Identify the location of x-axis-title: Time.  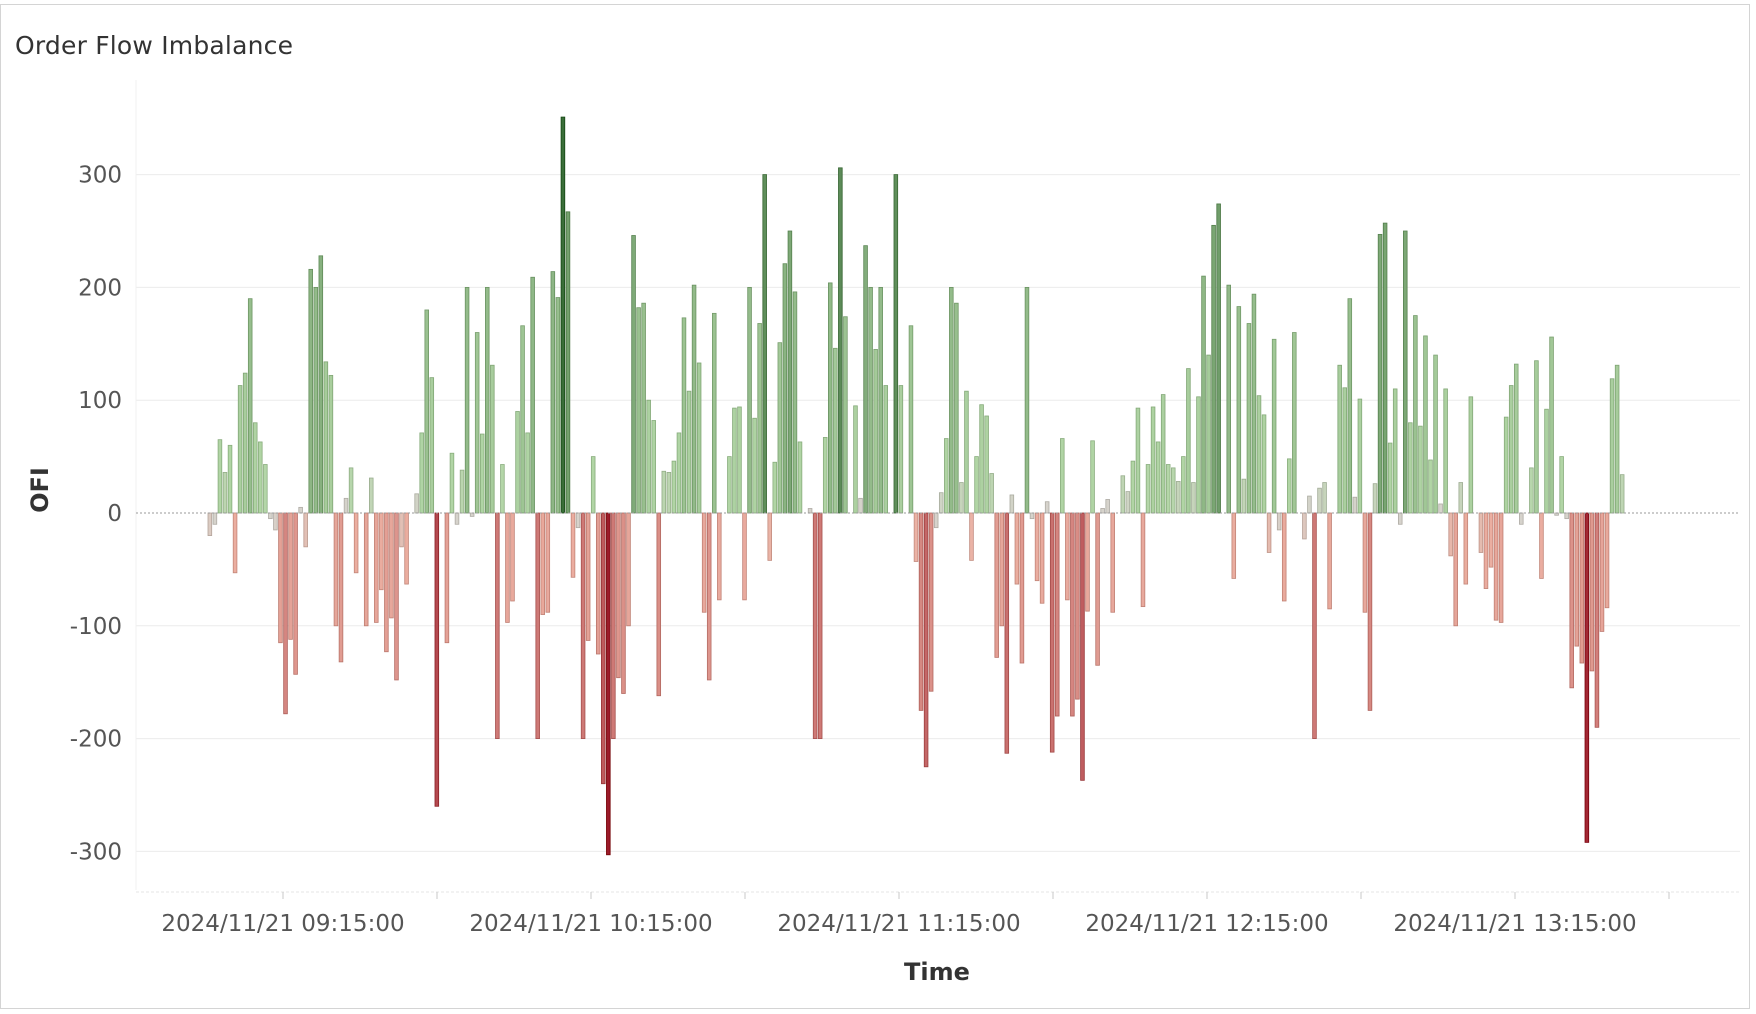
(937, 972).